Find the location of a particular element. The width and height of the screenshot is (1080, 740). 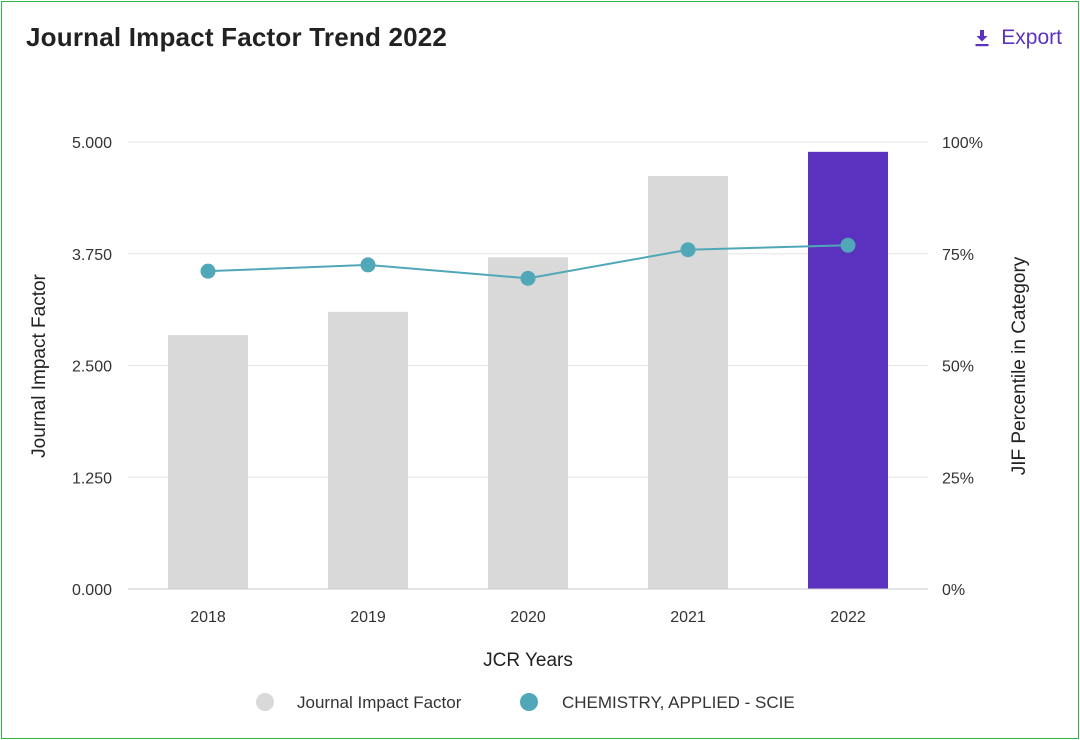

y-tick-label: 0.000 is located at coordinates (92, 590).